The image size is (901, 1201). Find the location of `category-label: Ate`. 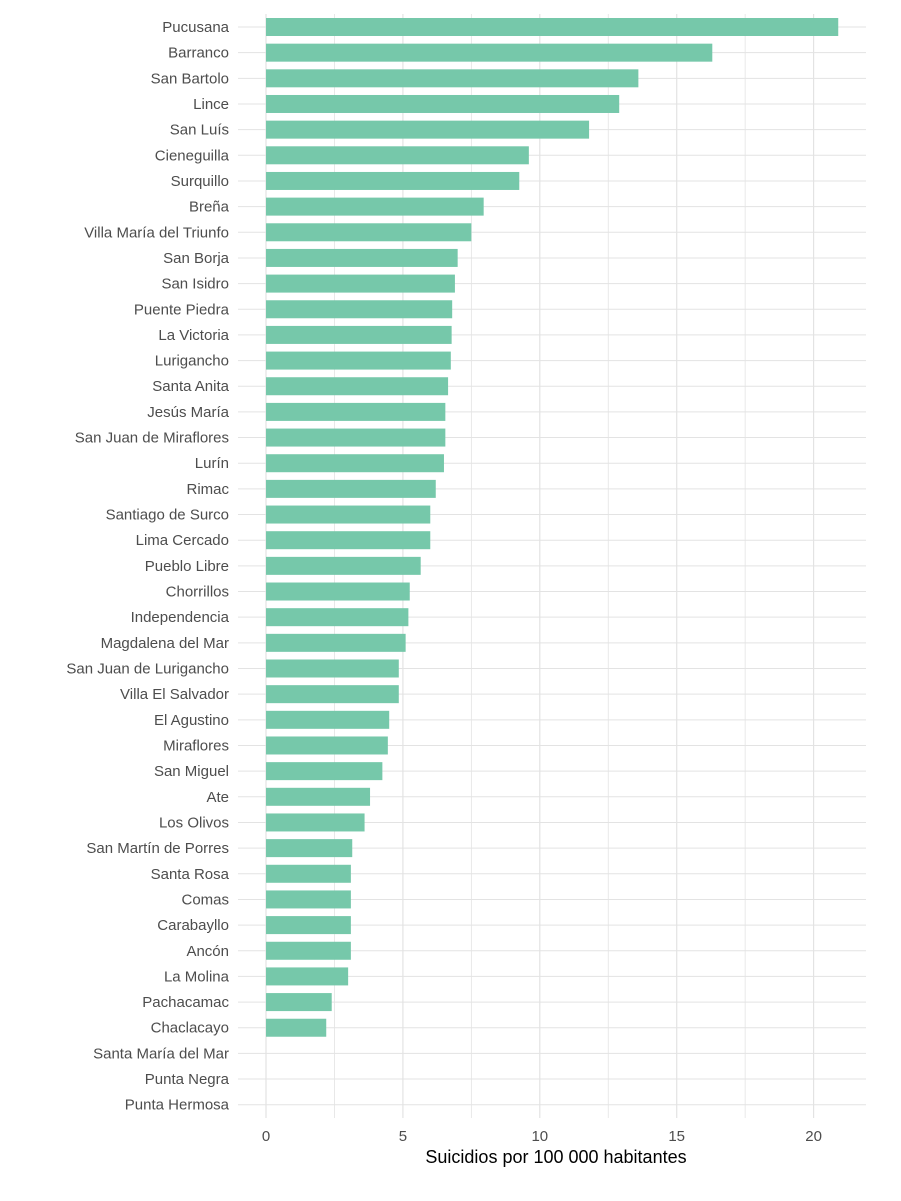

category-label: Ate is located at coordinates (217, 797).